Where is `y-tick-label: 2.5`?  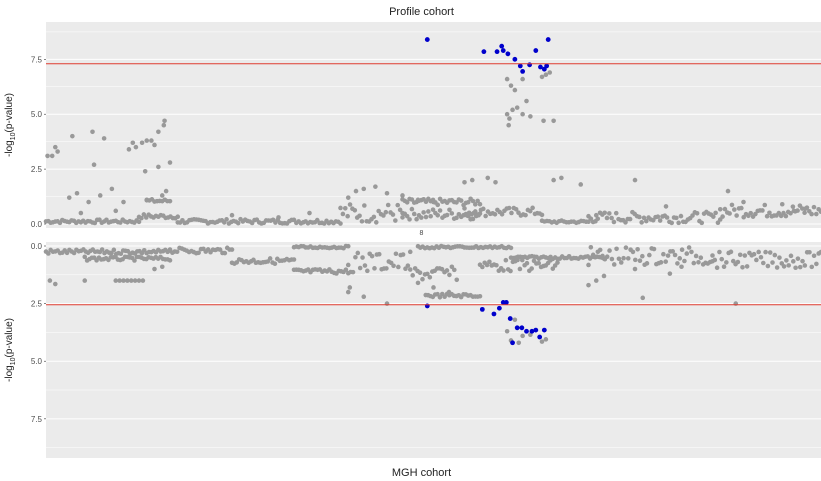 y-tick-label: 2.5 is located at coordinates (37, 304).